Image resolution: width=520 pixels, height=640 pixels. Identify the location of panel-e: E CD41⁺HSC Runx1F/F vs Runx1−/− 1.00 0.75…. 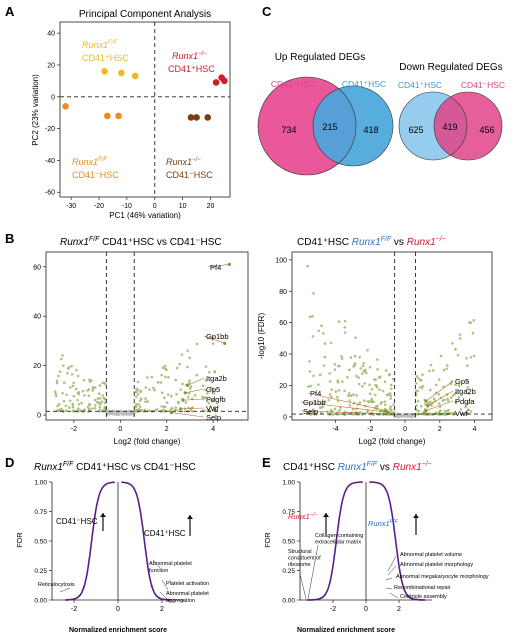
(375, 544).